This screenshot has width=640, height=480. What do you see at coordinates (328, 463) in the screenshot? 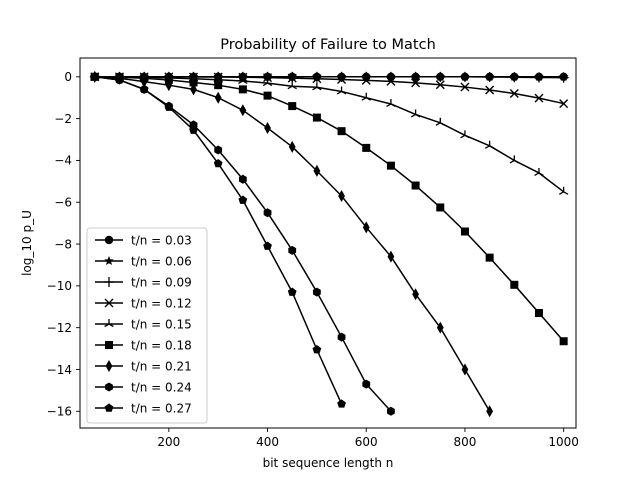
I see `x-axis-label: bit sequence length n` at bounding box center [328, 463].